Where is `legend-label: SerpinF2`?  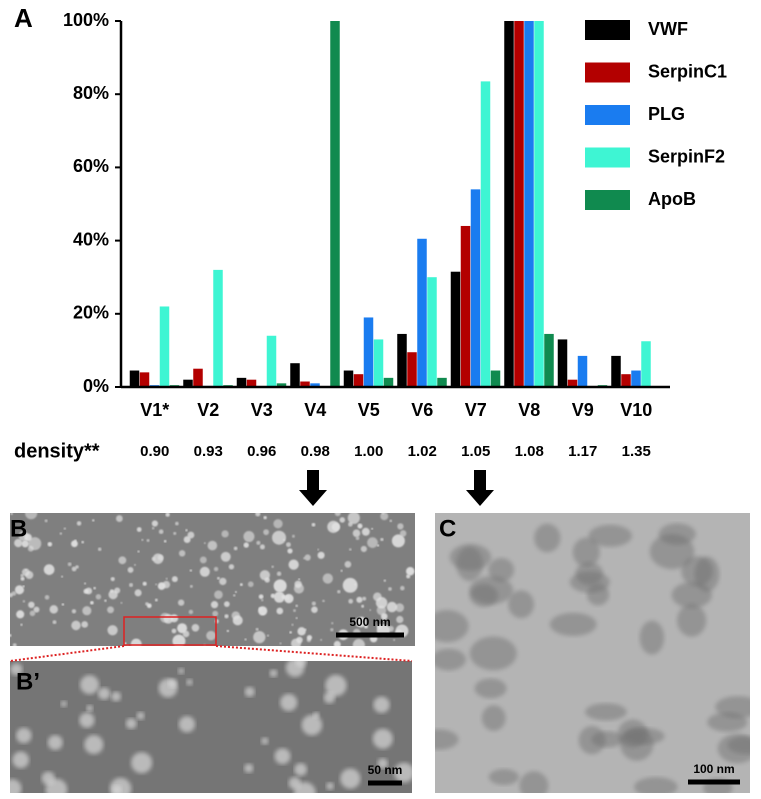 legend-label: SerpinF2 is located at coordinates (686, 156).